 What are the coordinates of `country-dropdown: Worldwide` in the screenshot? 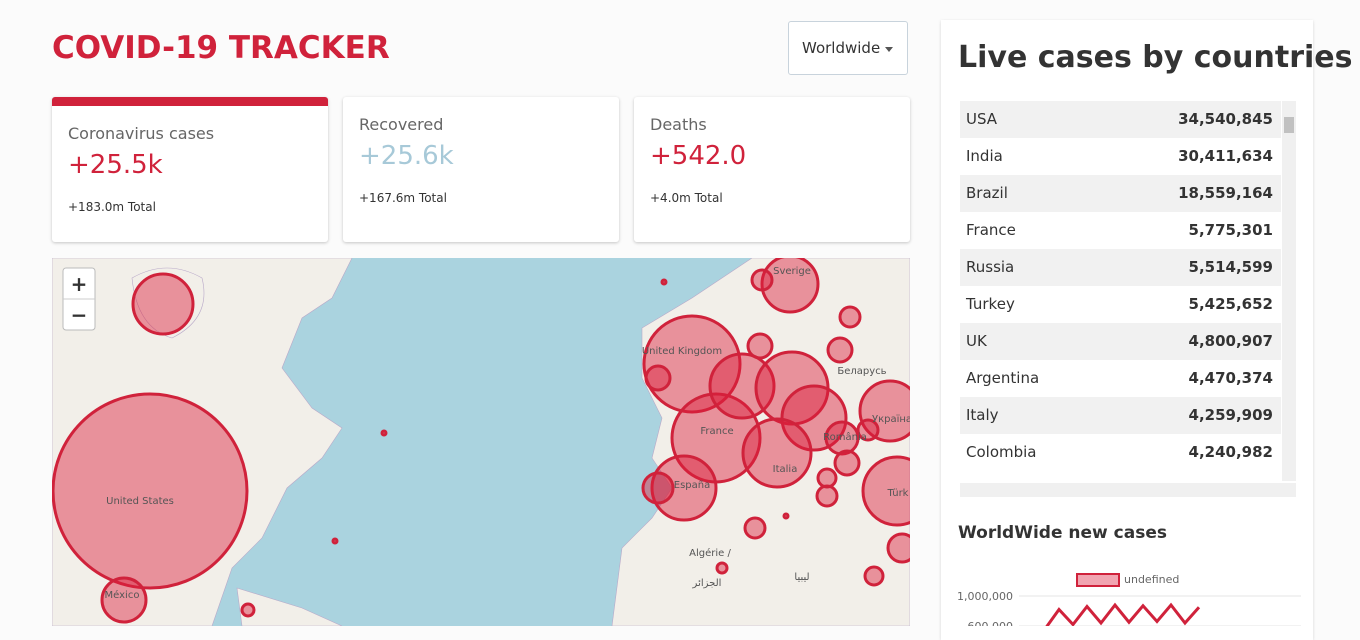 It's located at (848, 48).